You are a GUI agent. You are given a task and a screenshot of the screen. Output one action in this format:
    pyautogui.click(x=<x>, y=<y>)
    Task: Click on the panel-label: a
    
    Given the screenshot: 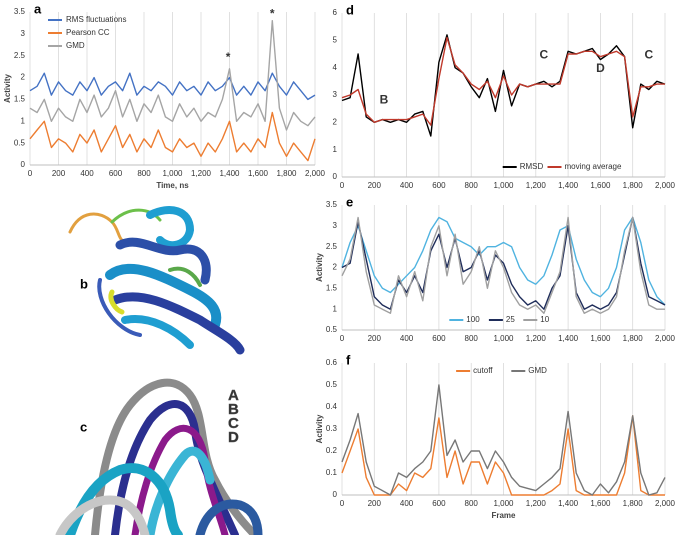 What is the action you would take?
    pyautogui.click(x=38, y=8)
    